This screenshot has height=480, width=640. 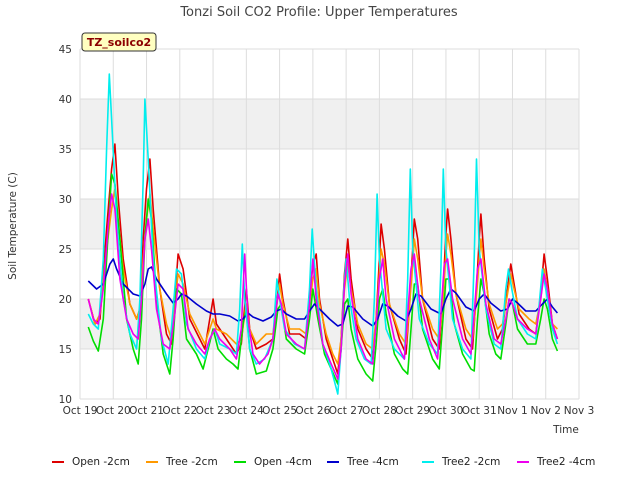 What do you see at coordinates (65, 350) in the screenshot?
I see `y-tick-label: 15` at bounding box center [65, 350].